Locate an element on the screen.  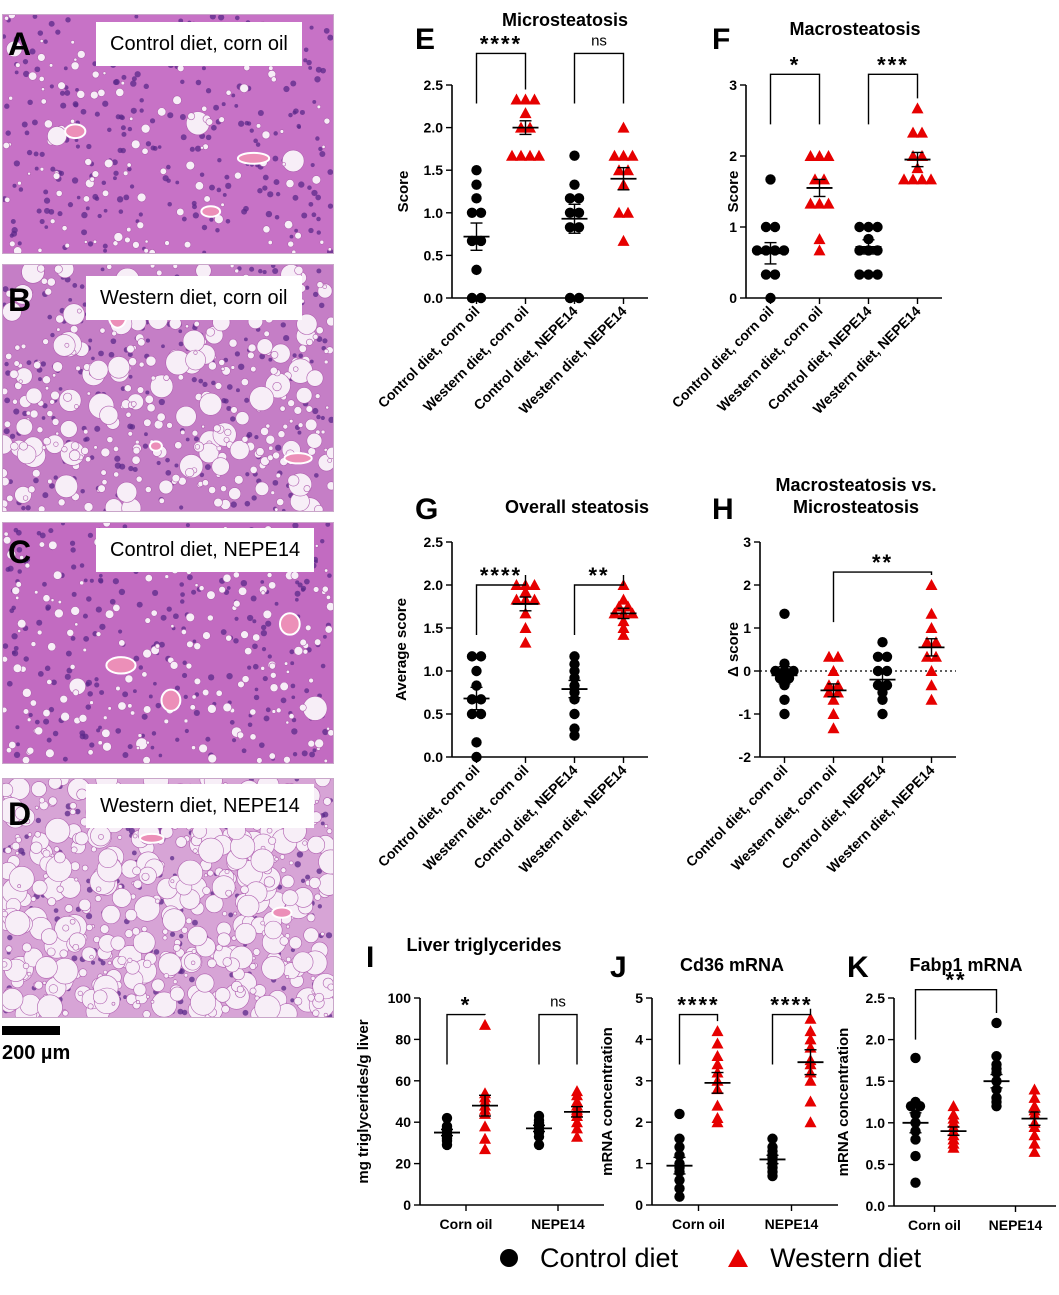
y-tick-label: 2.0 is located at coordinates (434, 128).